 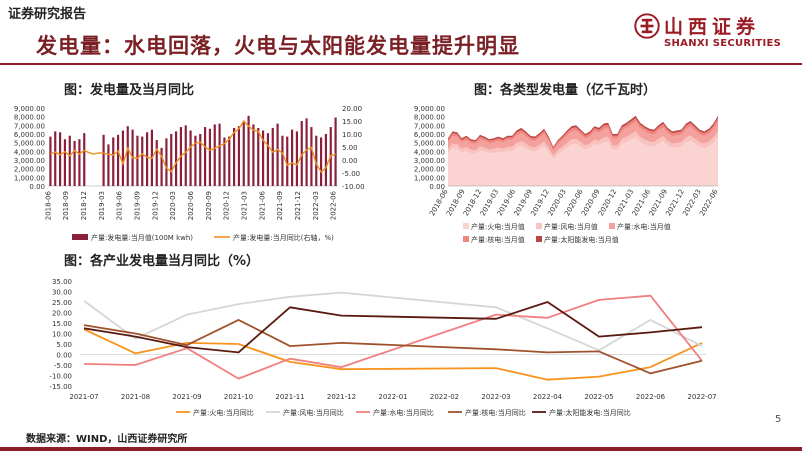 What do you see at coordinates (571, 226) in the screenshot?
I see `chart2-legend-label: 产量:风电:当月值` at bounding box center [571, 226].